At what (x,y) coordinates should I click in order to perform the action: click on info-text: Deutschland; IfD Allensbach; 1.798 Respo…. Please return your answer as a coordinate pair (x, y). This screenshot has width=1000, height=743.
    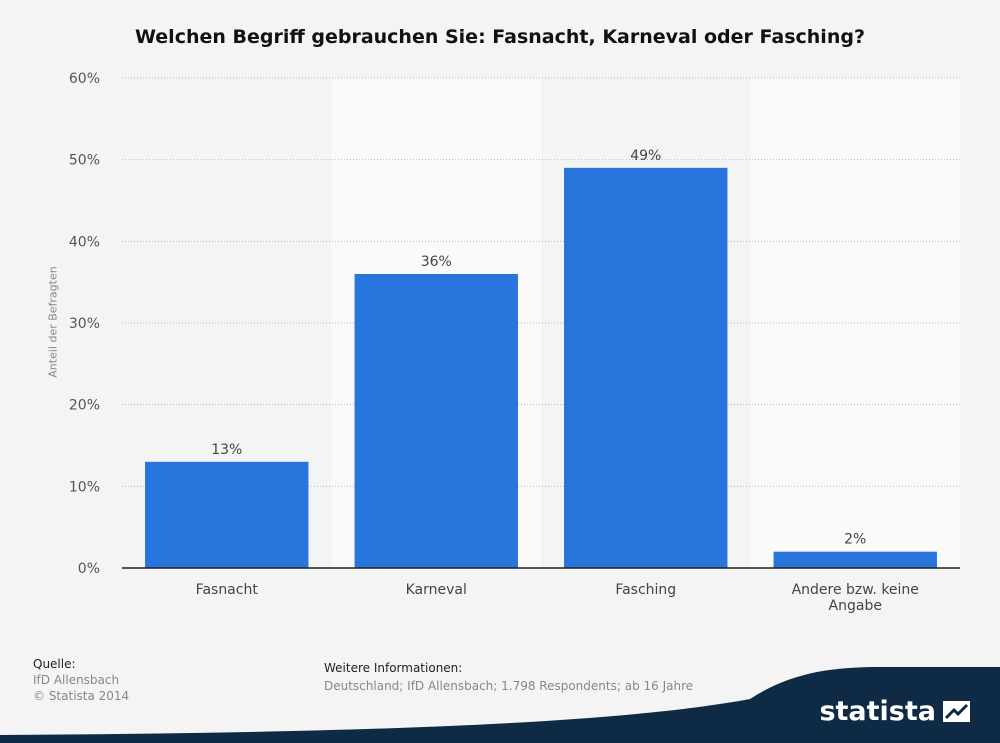
    Looking at the image, I should click on (509, 686).